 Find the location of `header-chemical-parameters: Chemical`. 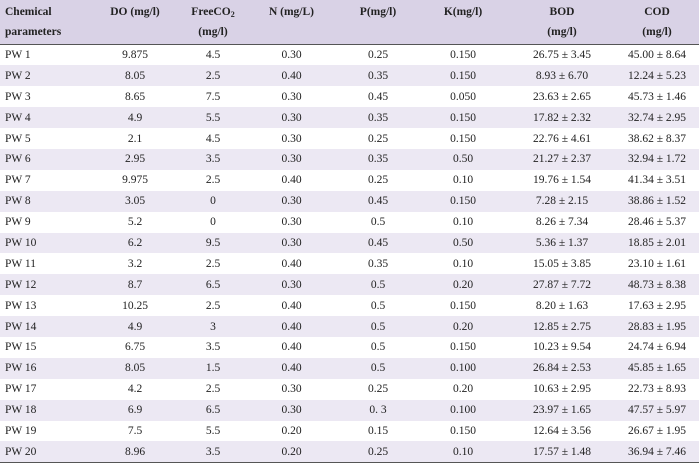

header-chemical-parameters: Chemical is located at coordinates (28, 12).